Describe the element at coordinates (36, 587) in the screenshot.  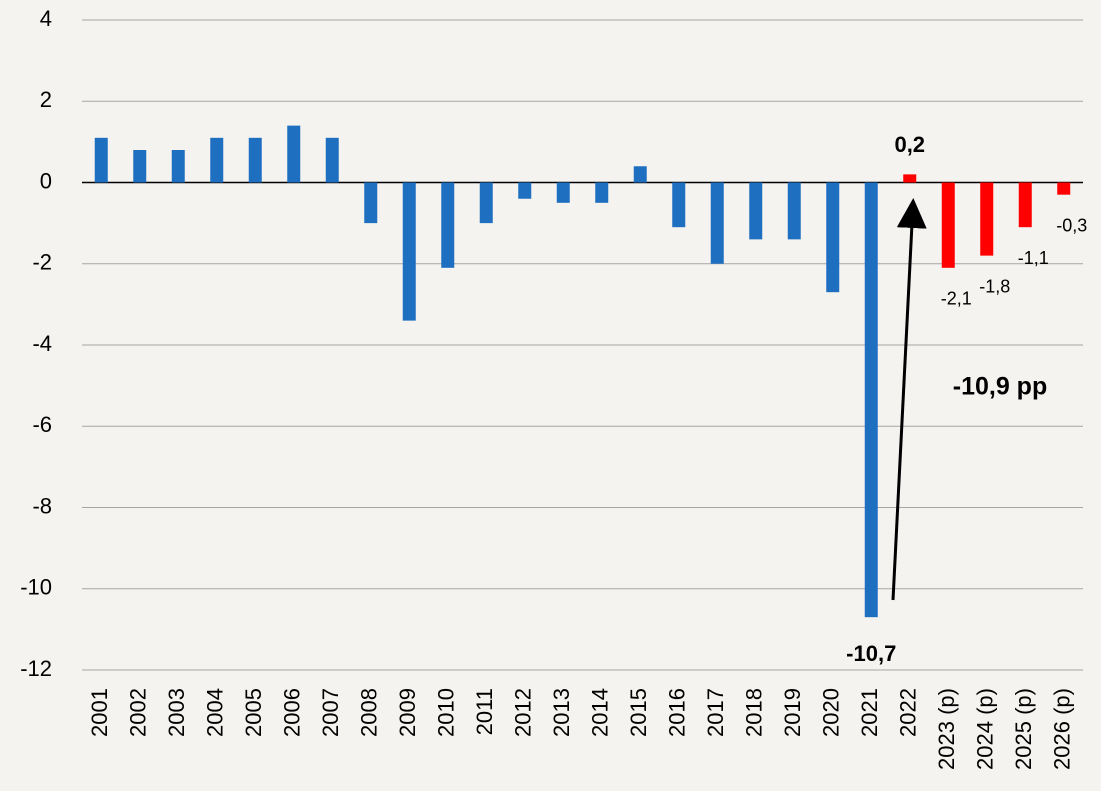
I see `y-tick-label: -10` at that location.